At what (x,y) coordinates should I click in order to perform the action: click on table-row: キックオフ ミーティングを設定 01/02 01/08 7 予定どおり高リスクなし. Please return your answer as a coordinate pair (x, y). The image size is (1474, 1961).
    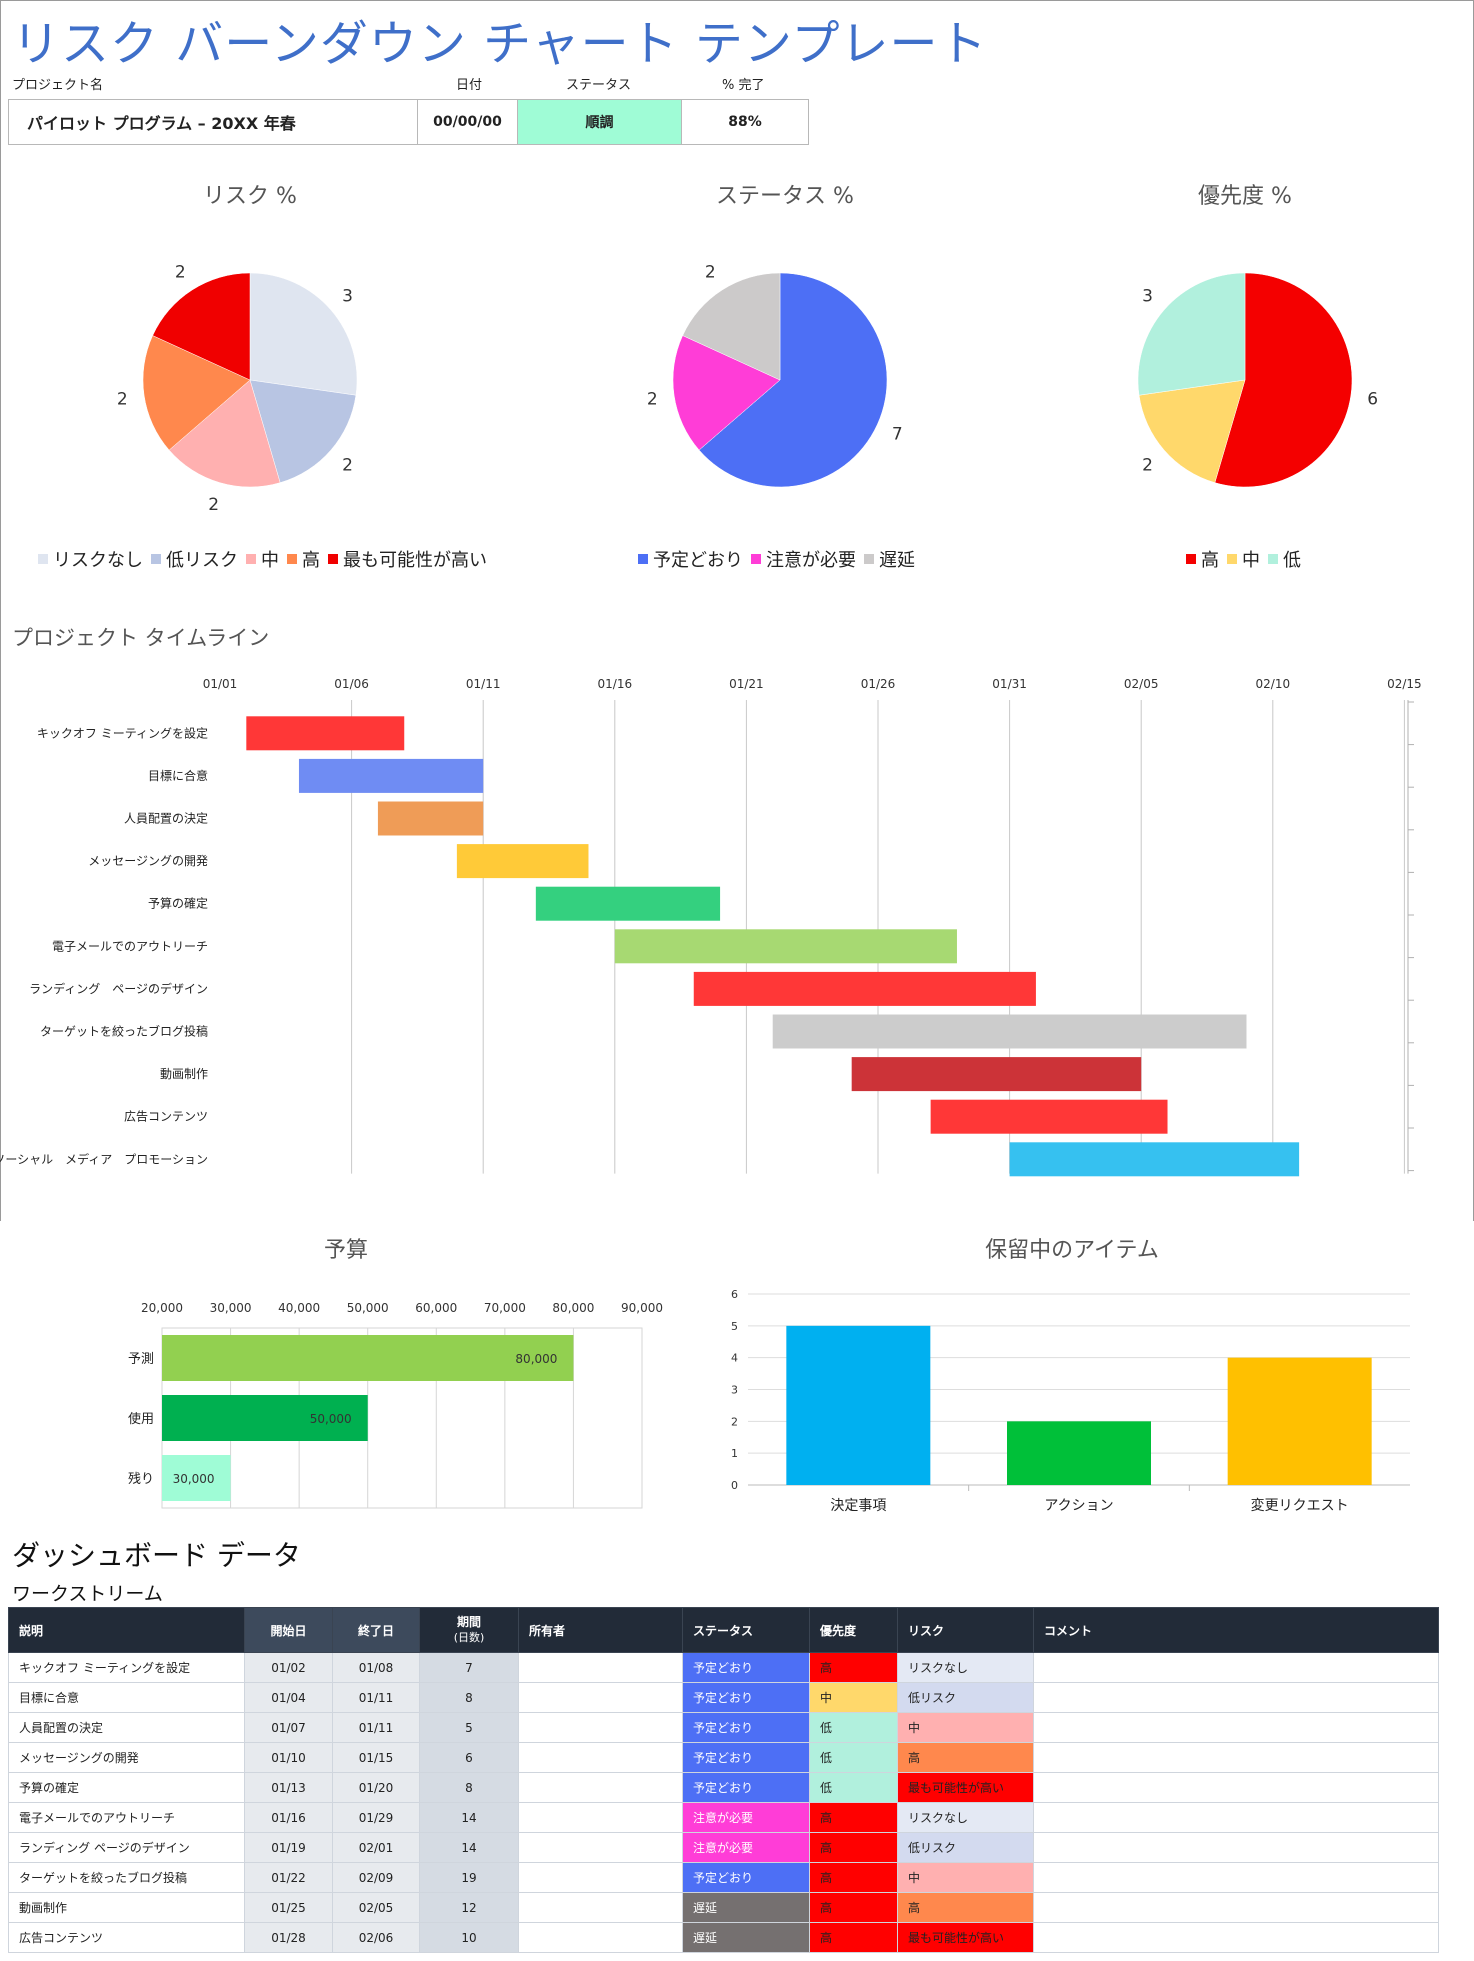
    Looking at the image, I should click on (723, 1667).